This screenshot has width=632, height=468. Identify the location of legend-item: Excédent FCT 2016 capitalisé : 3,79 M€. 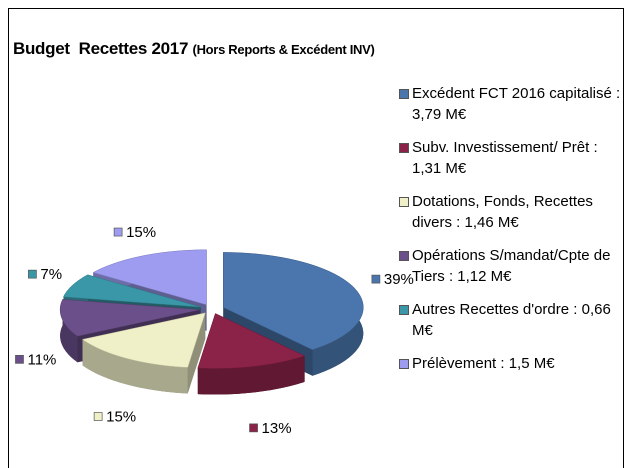
(510, 104).